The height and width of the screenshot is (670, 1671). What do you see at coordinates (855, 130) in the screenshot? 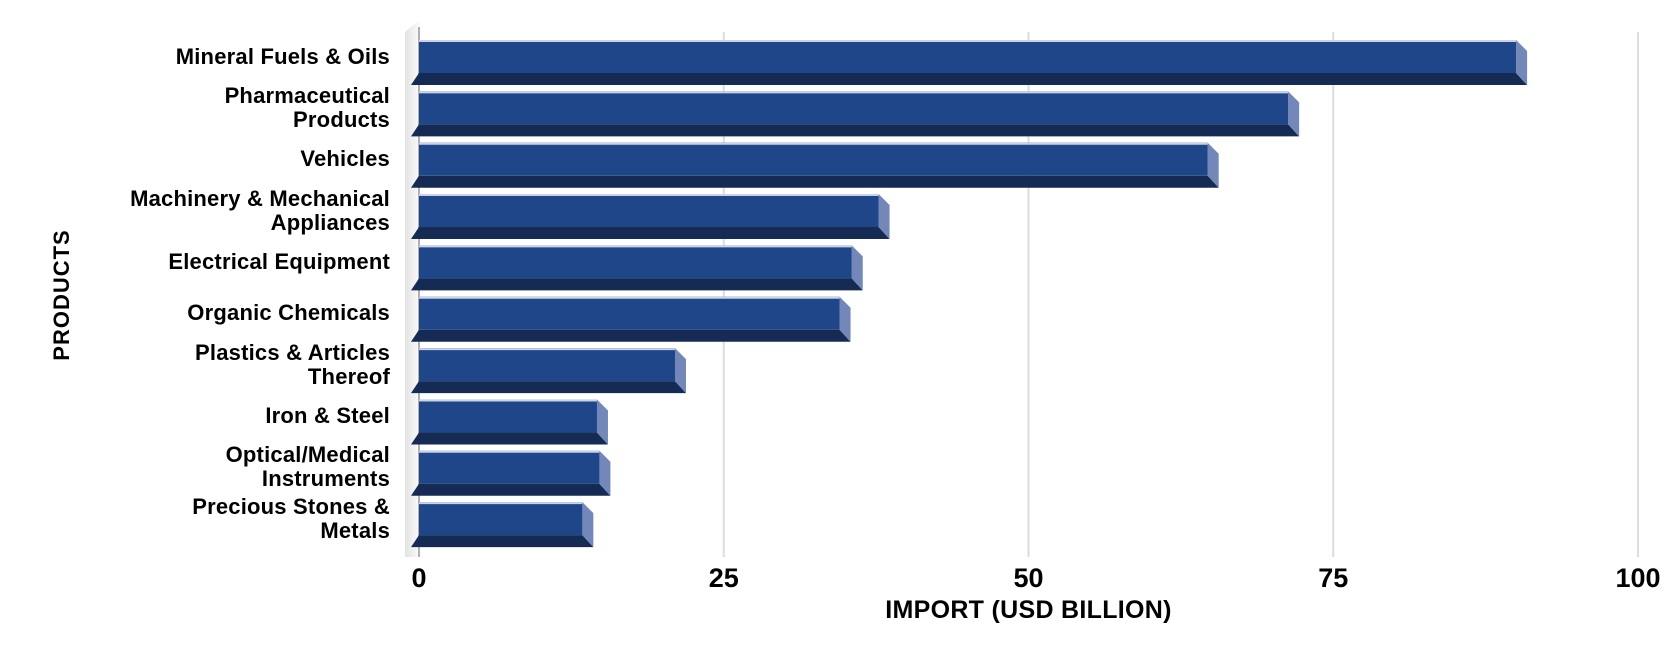
I see `bar-bottom-face-pharmaceutical-products` at bounding box center [855, 130].